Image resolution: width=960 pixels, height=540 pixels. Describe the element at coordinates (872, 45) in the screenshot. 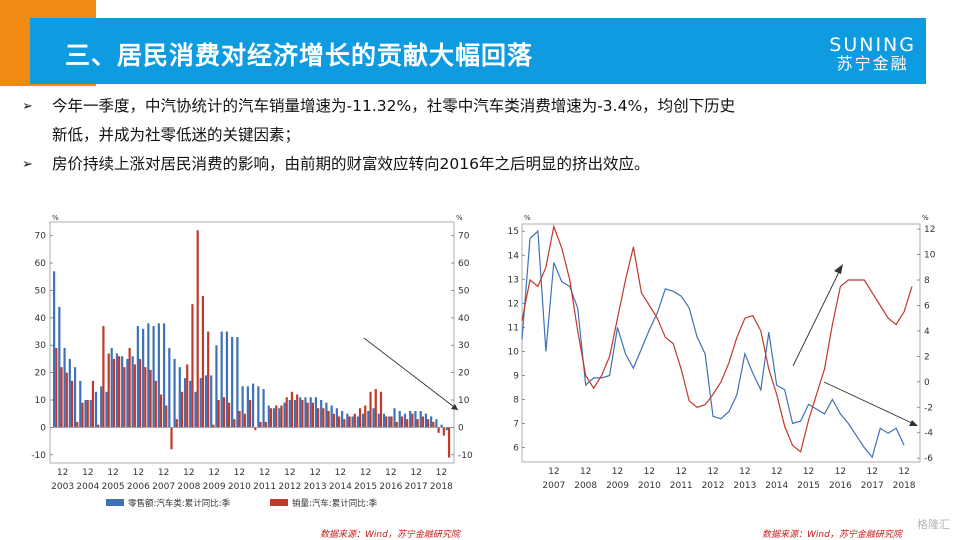

I see `logo-text-en: SUNING` at that location.